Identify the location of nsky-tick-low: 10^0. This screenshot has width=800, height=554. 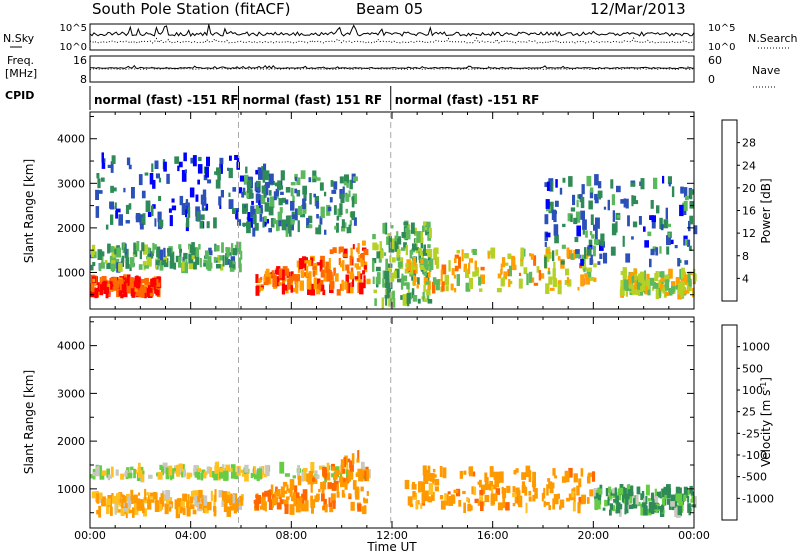
(73, 47).